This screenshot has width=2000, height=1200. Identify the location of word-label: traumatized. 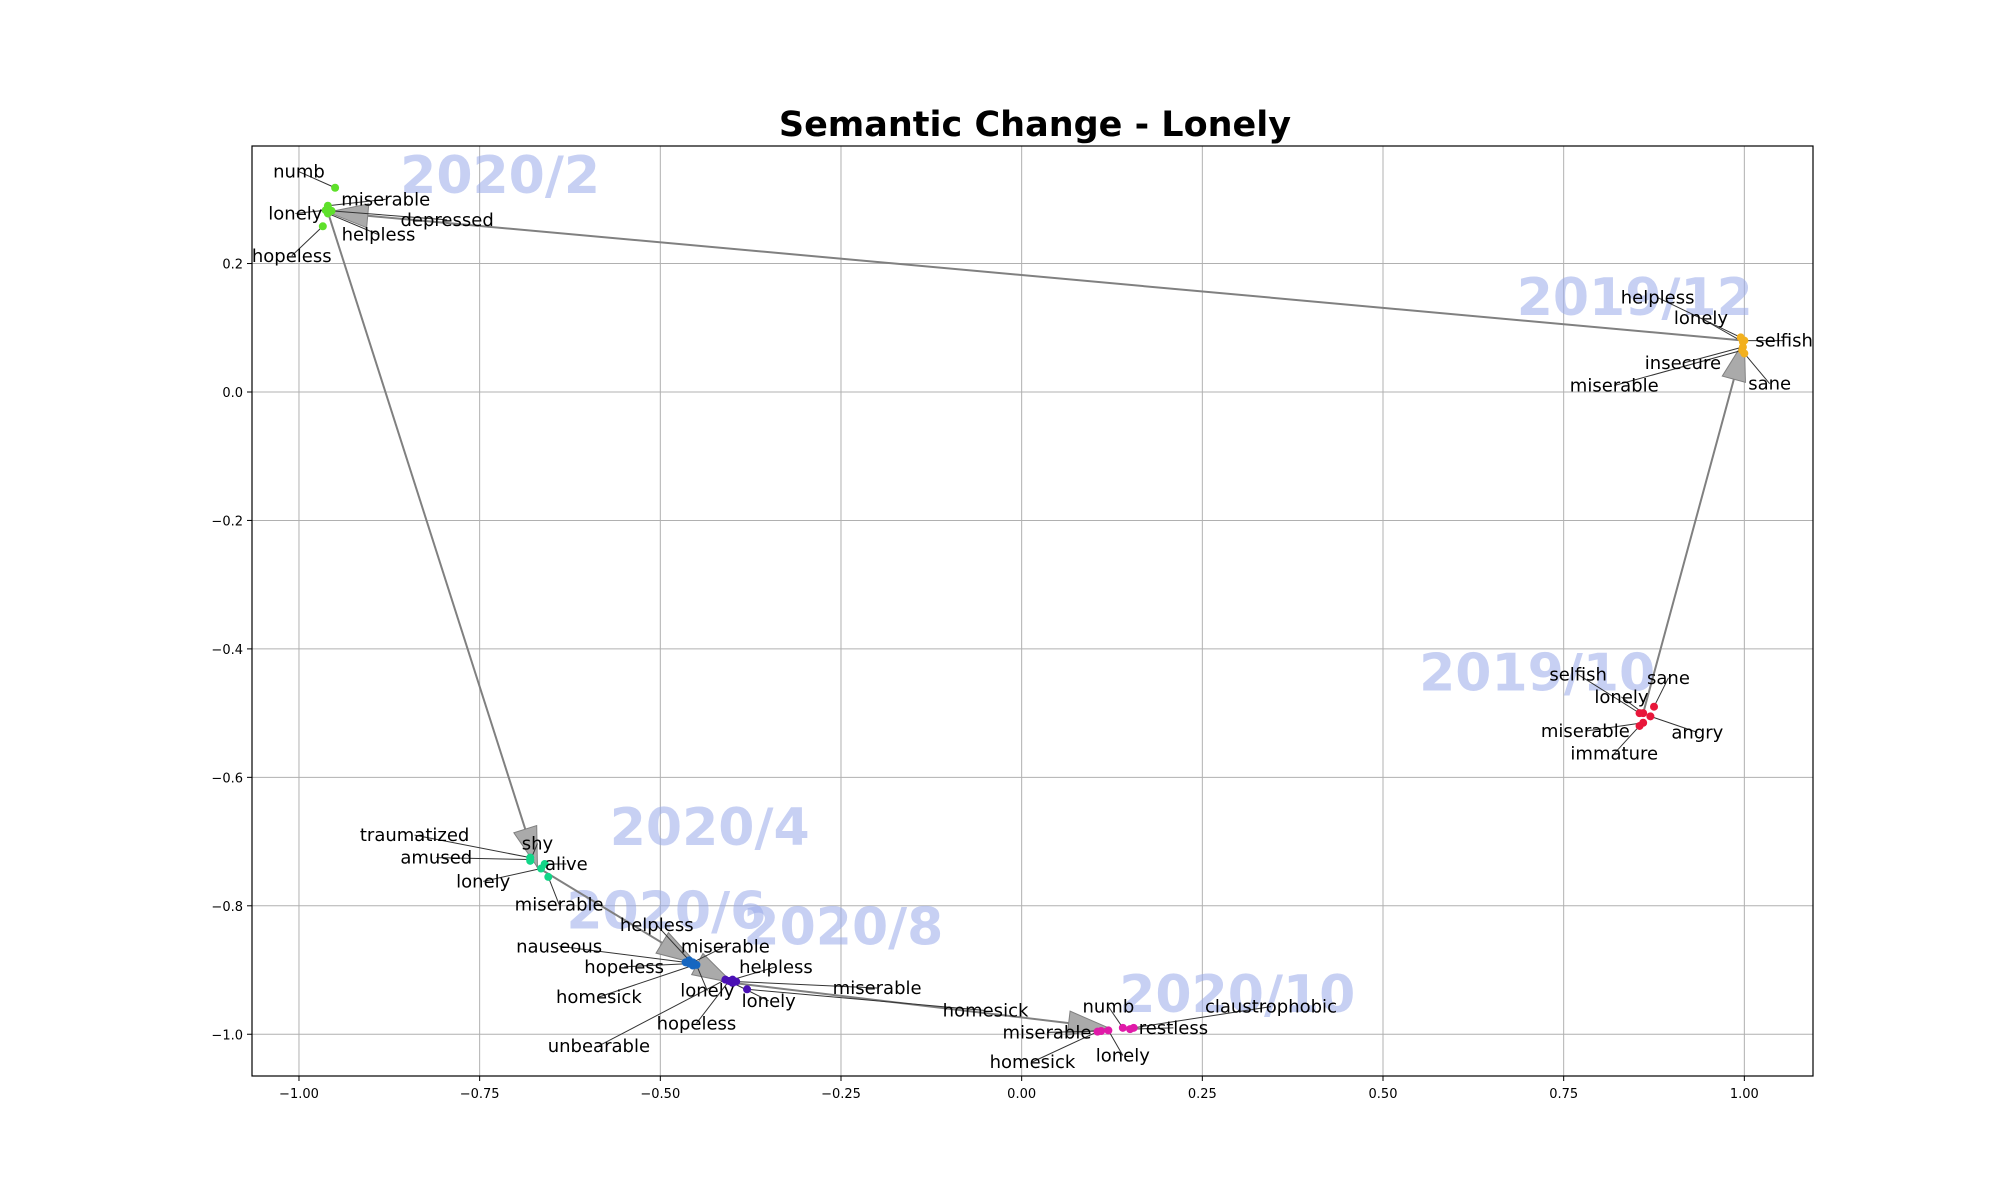
(414, 835).